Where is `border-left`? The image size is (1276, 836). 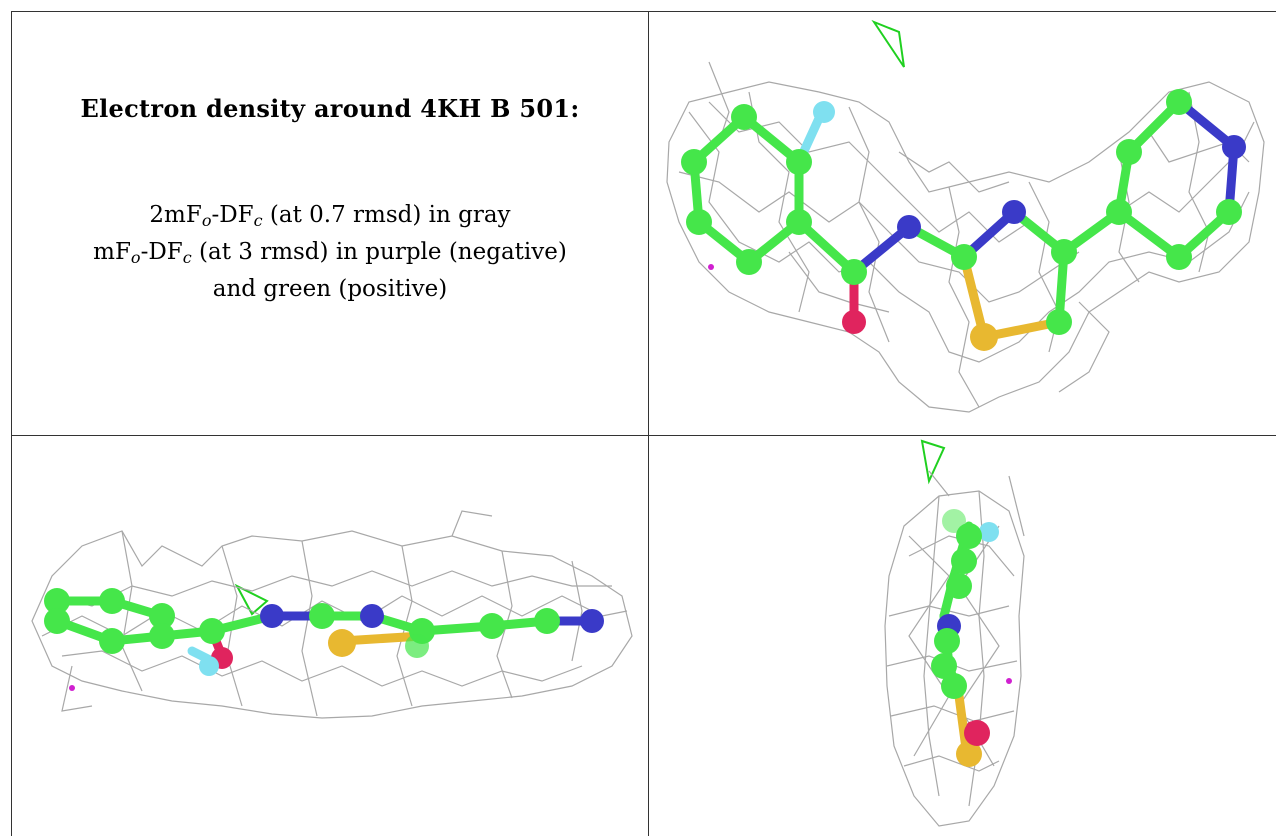
border-left is located at coordinates (11, 423).